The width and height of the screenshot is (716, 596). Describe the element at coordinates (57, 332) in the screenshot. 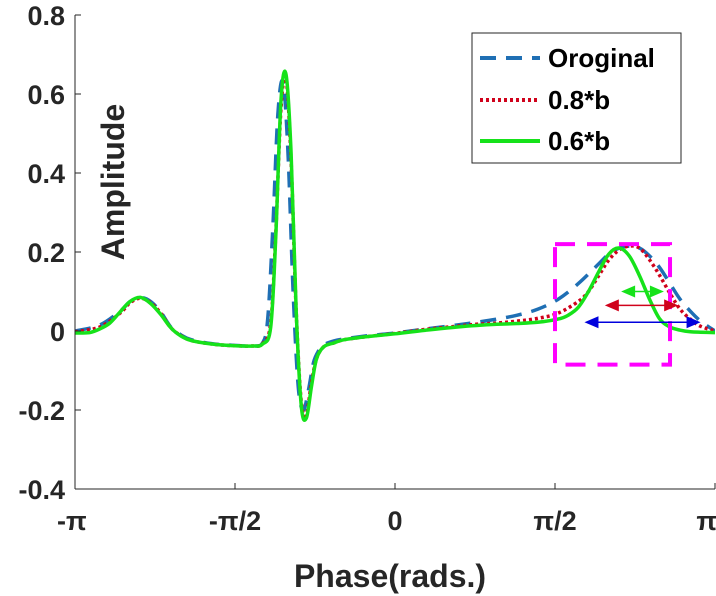

I see `y-tick-label: 0` at that location.